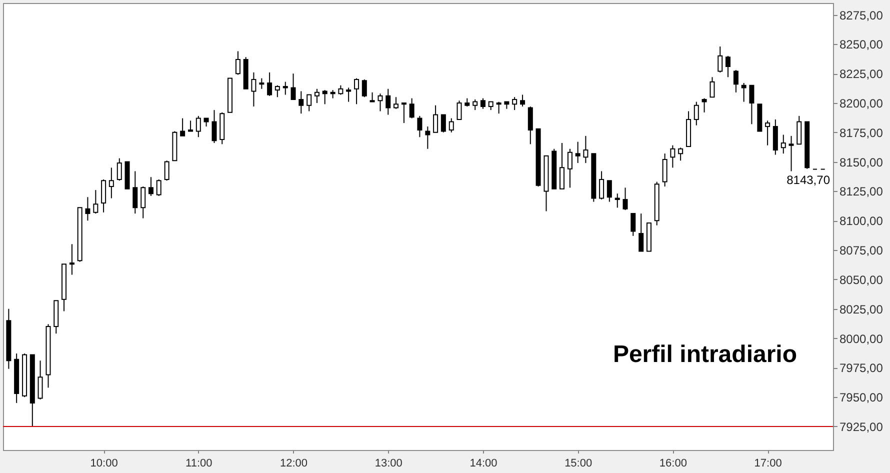  What do you see at coordinates (862, 368) in the screenshot?
I see `y-tick-label: 7975,00` at bounding box center [862, 368].